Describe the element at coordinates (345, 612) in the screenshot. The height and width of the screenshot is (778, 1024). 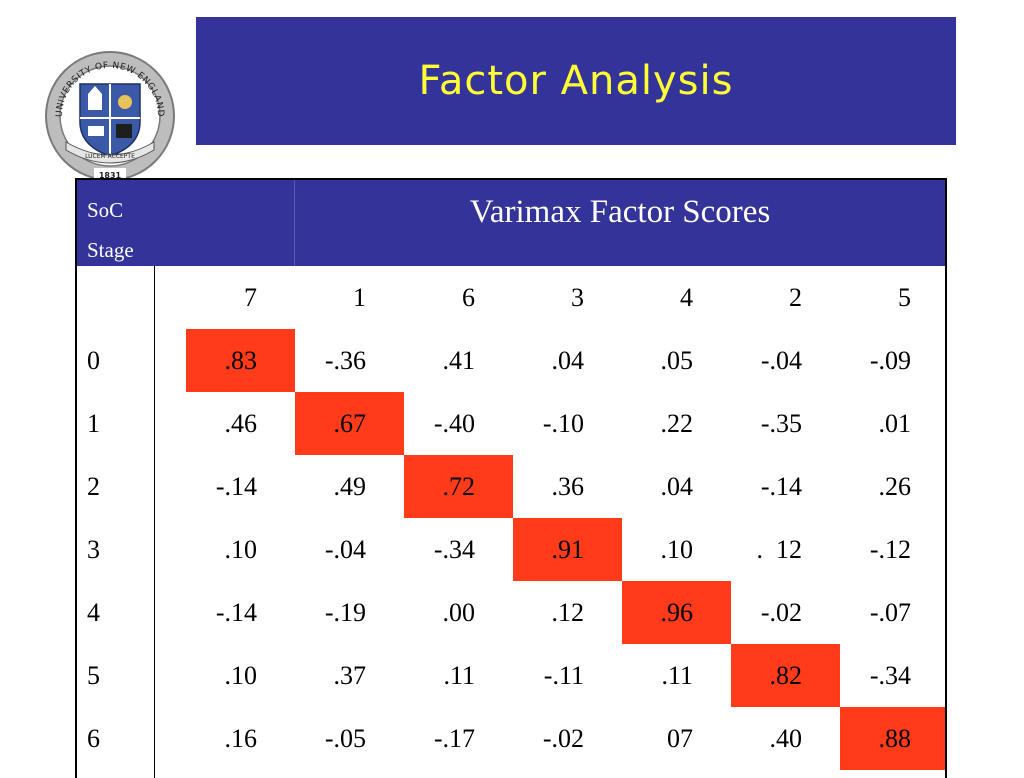
I see `score-cell: -.19` at that location.